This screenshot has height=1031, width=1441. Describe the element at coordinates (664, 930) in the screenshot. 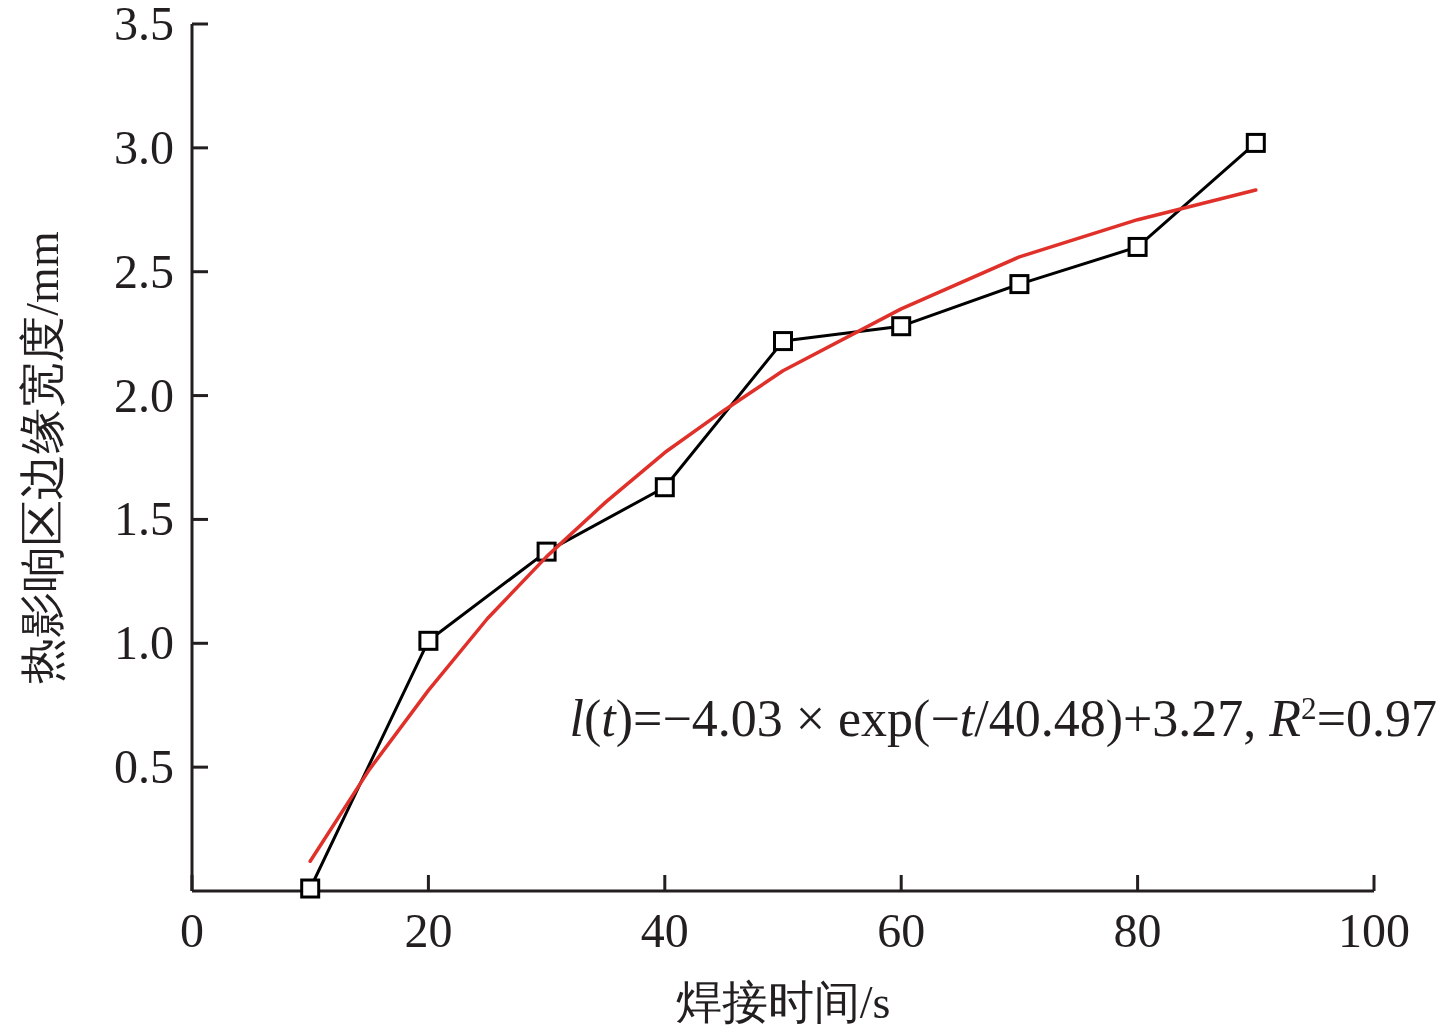

I see `x-tick-label: 40` at that location.